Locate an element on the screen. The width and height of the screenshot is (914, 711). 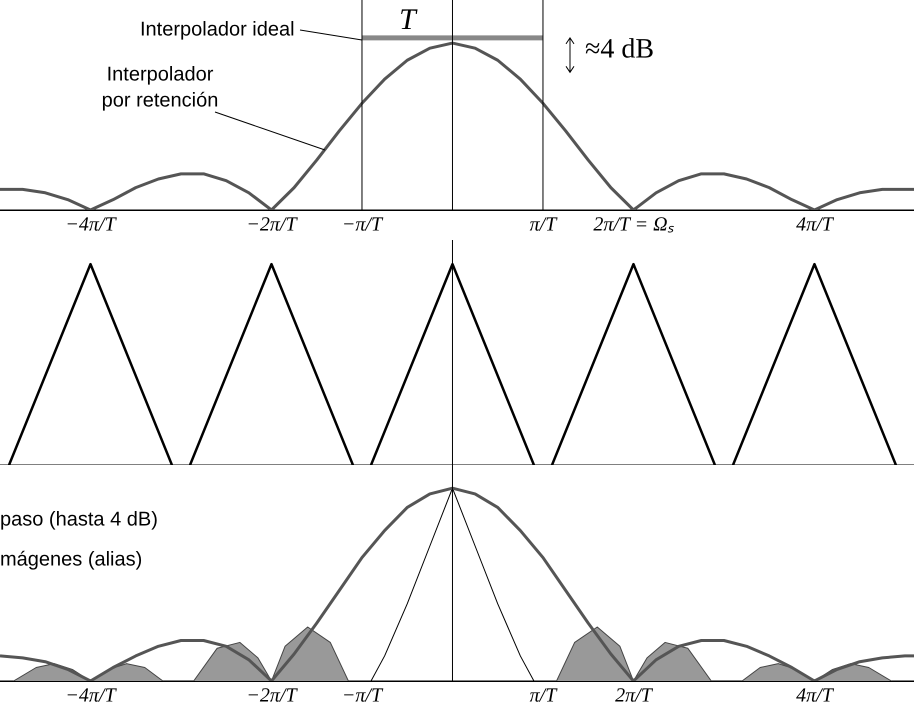
x-tick-label: 2π/T = Ωₛ is located at coordinates (634, 224).